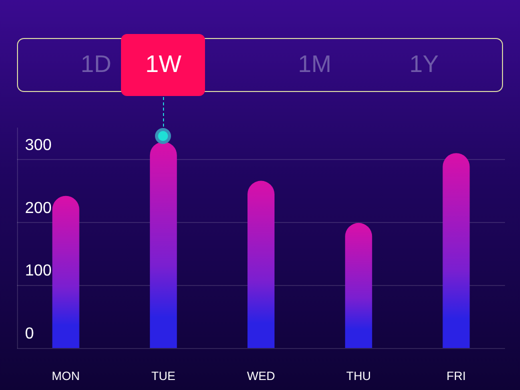  What do you see at coordinates (38, 208) in the screenshot?
I see `y-tick-label: 200` at bounding box center [38, 208].